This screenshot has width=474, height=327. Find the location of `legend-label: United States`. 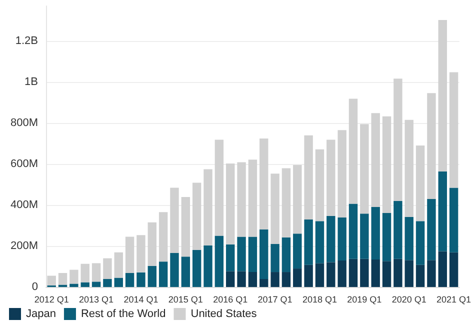

legend-label: United States is located at coordinates (224, 314).